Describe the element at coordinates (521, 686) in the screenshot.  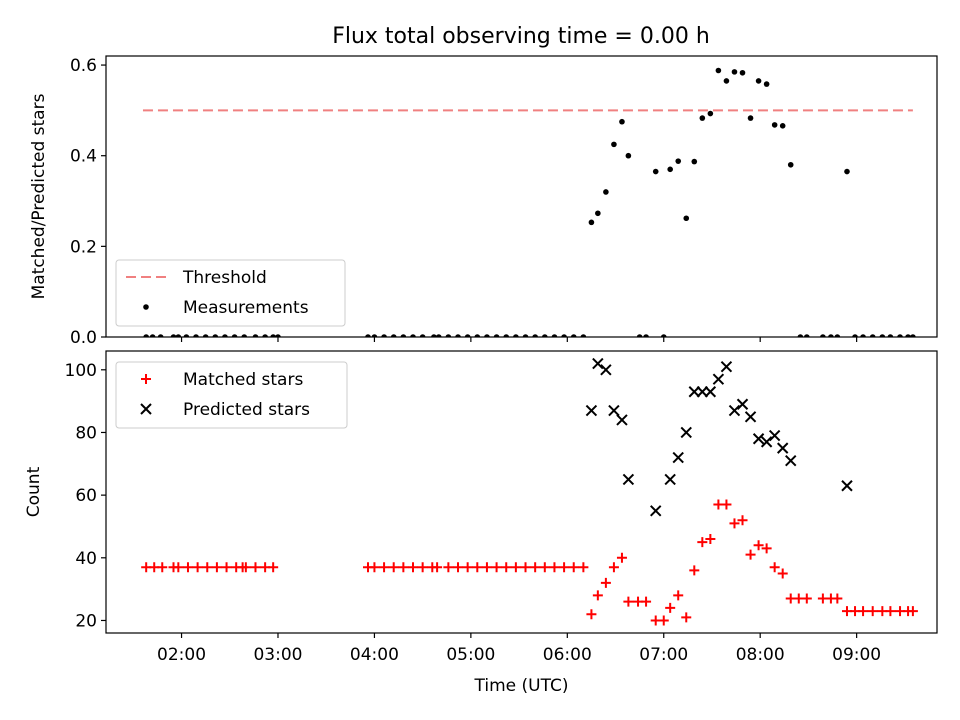
I see `x-axis-label: Time (UTC)` at that location.